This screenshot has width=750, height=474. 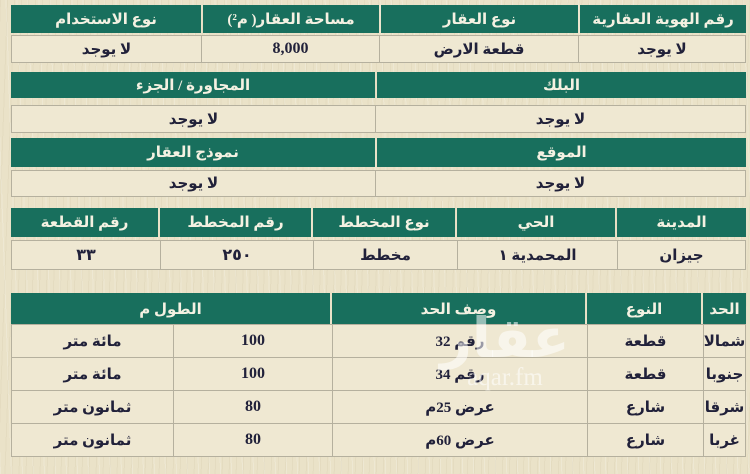 What do you see at coordinates (193, 183) in the screenshot?
I see `value-property-model: لا يوجد` at bounding box center [193, 183].